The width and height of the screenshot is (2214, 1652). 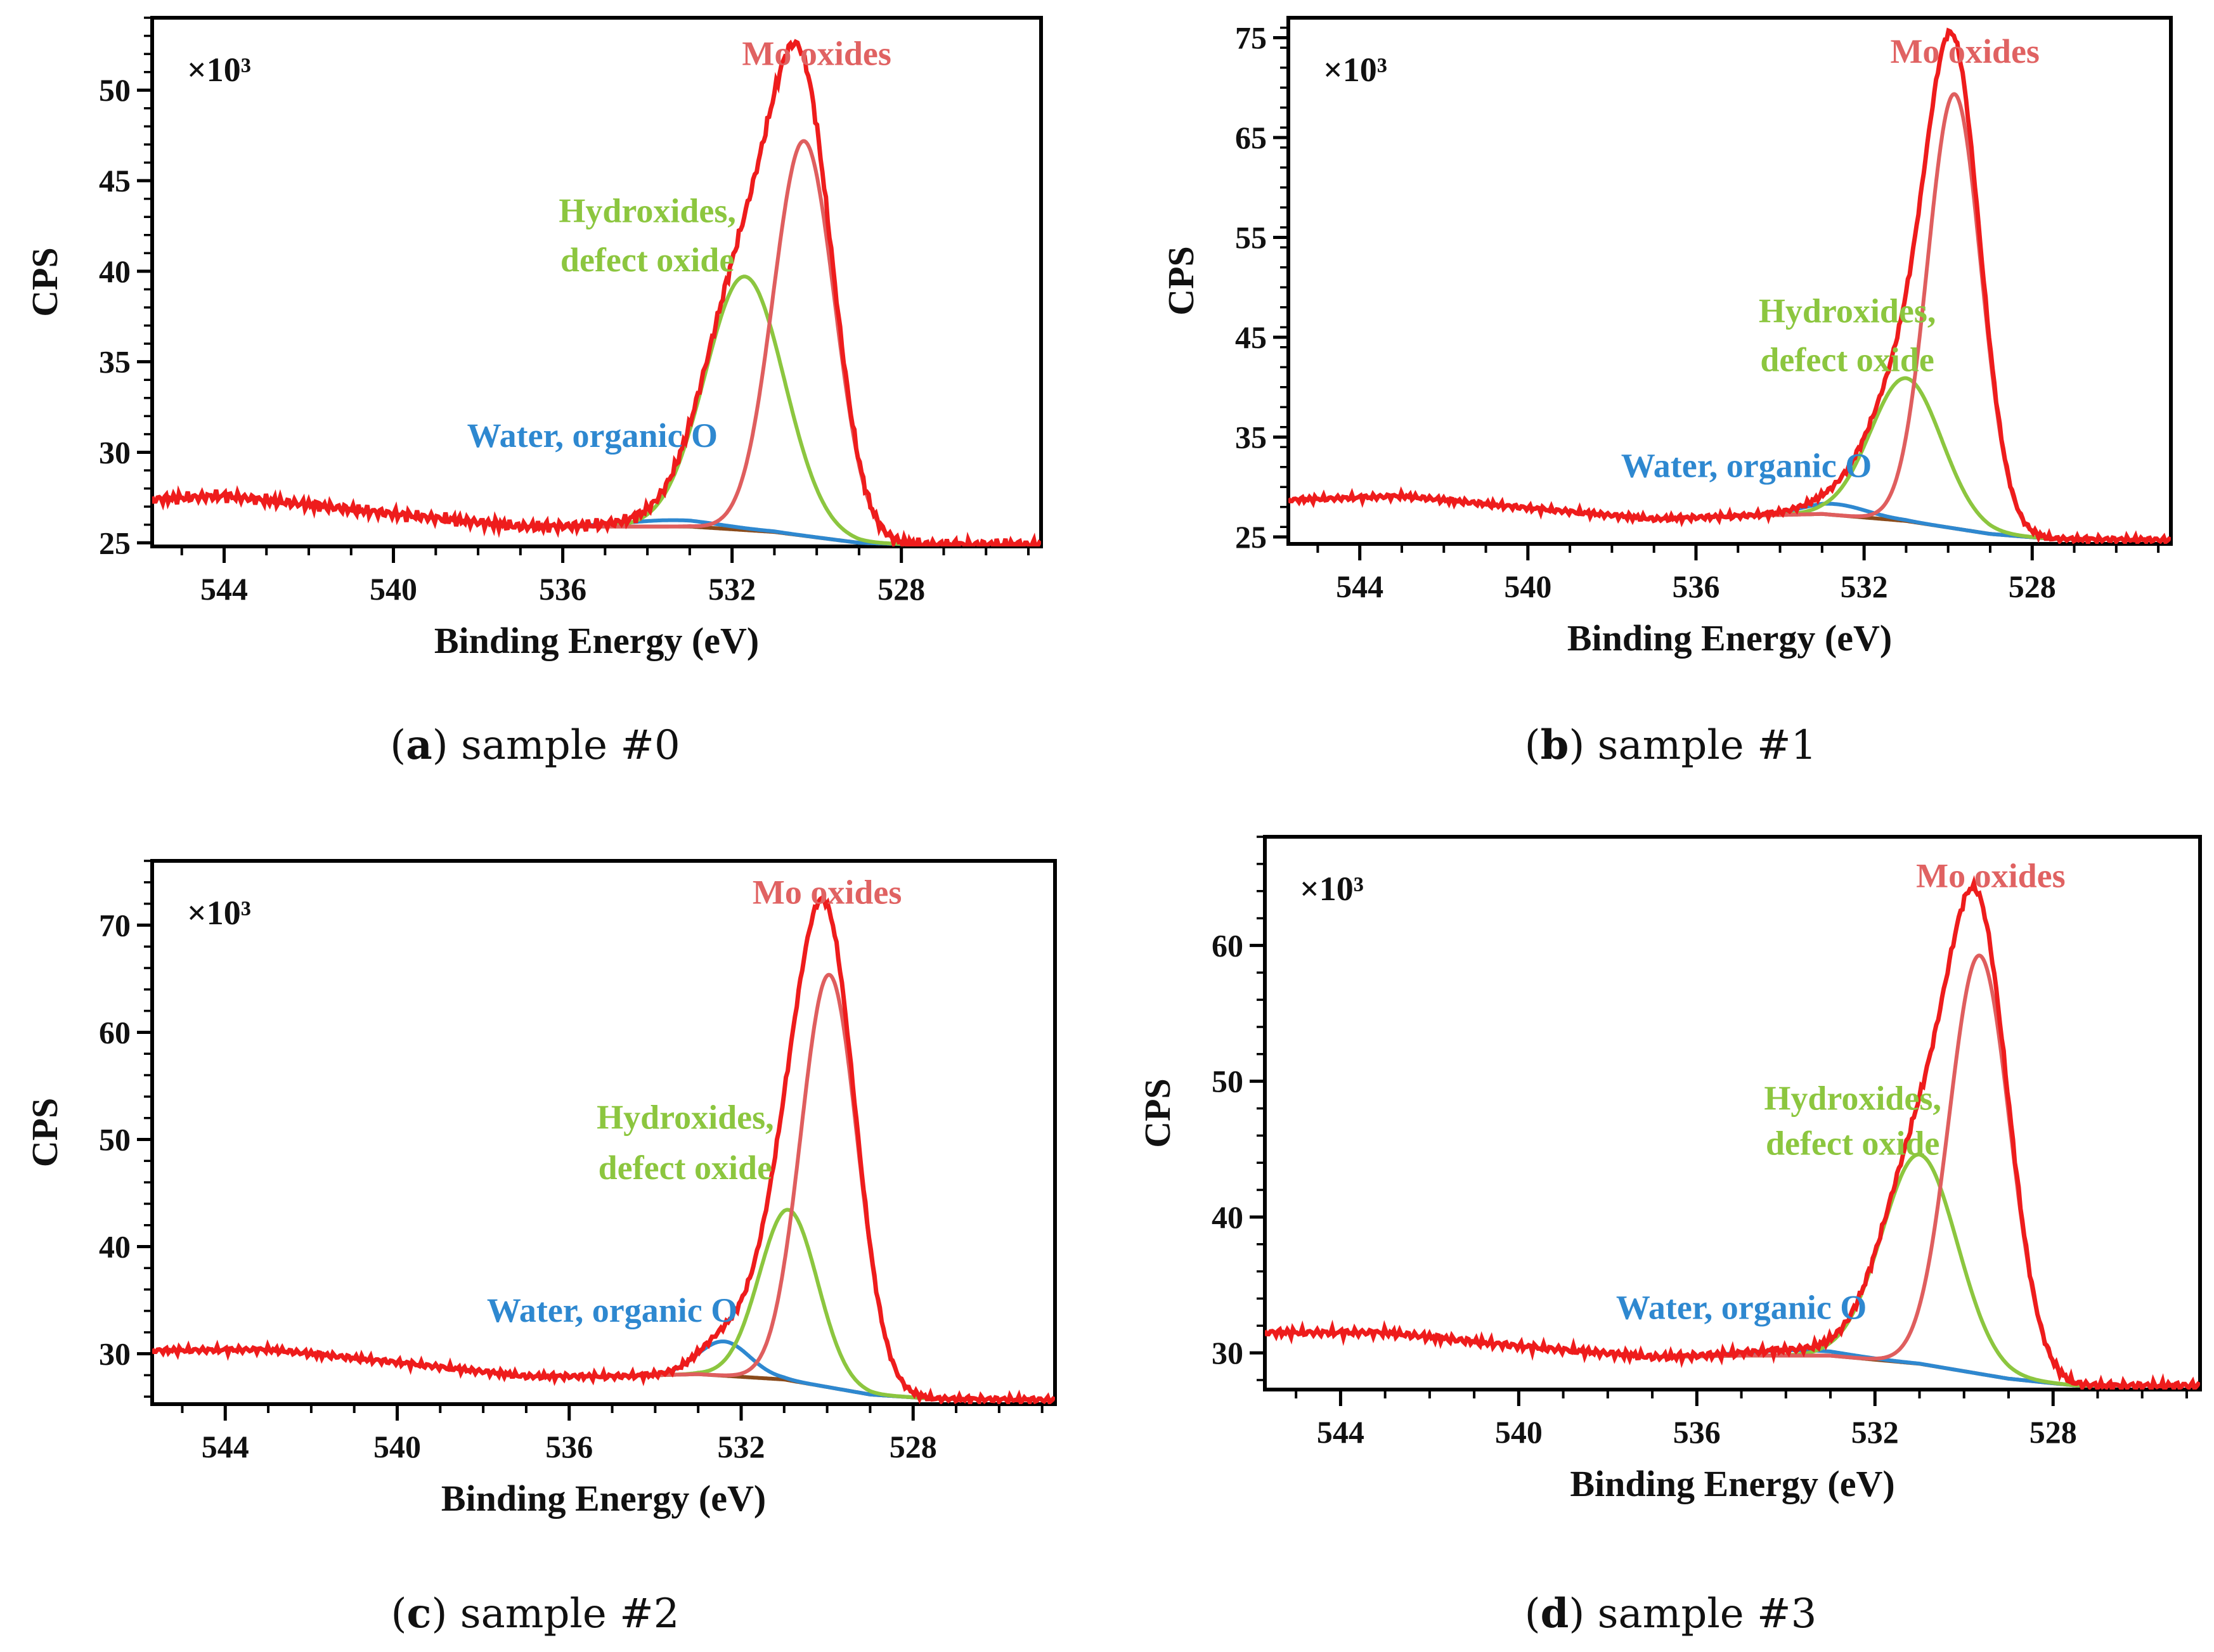 I want to click on y-tick-label: 75, so click(x=1251, y=37).